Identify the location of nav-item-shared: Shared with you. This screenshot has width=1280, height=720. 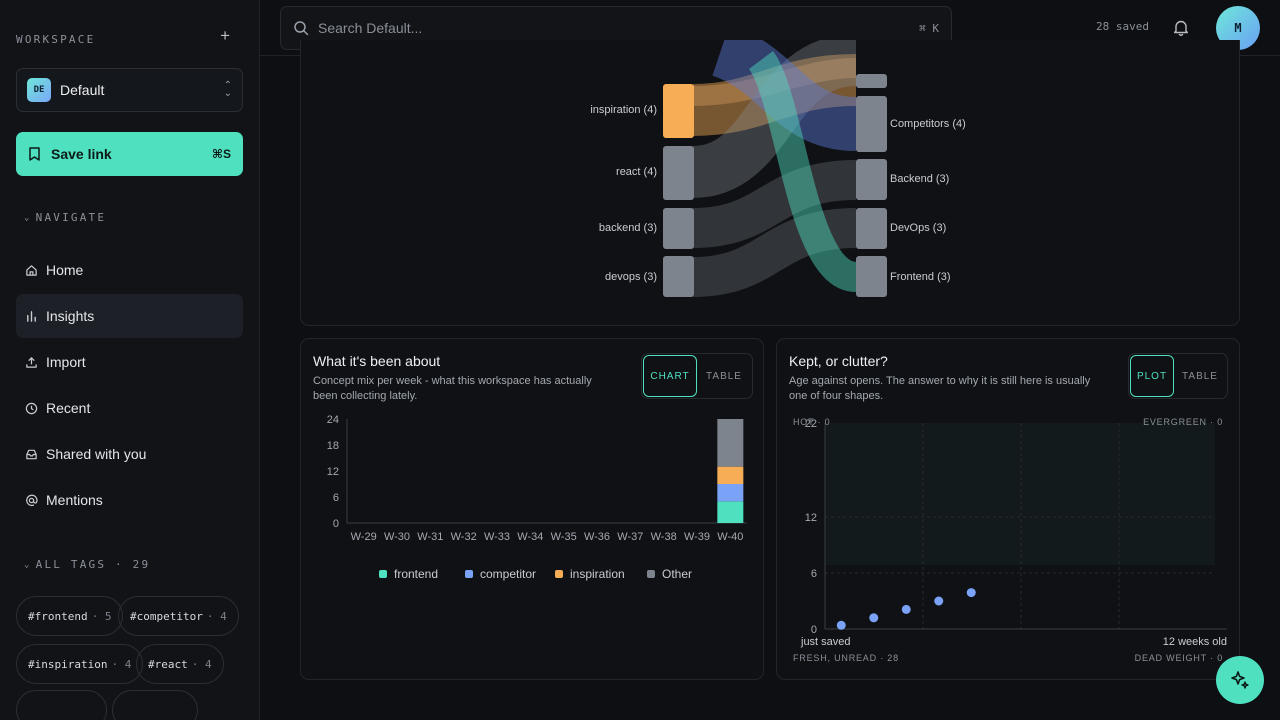
(129, 454).